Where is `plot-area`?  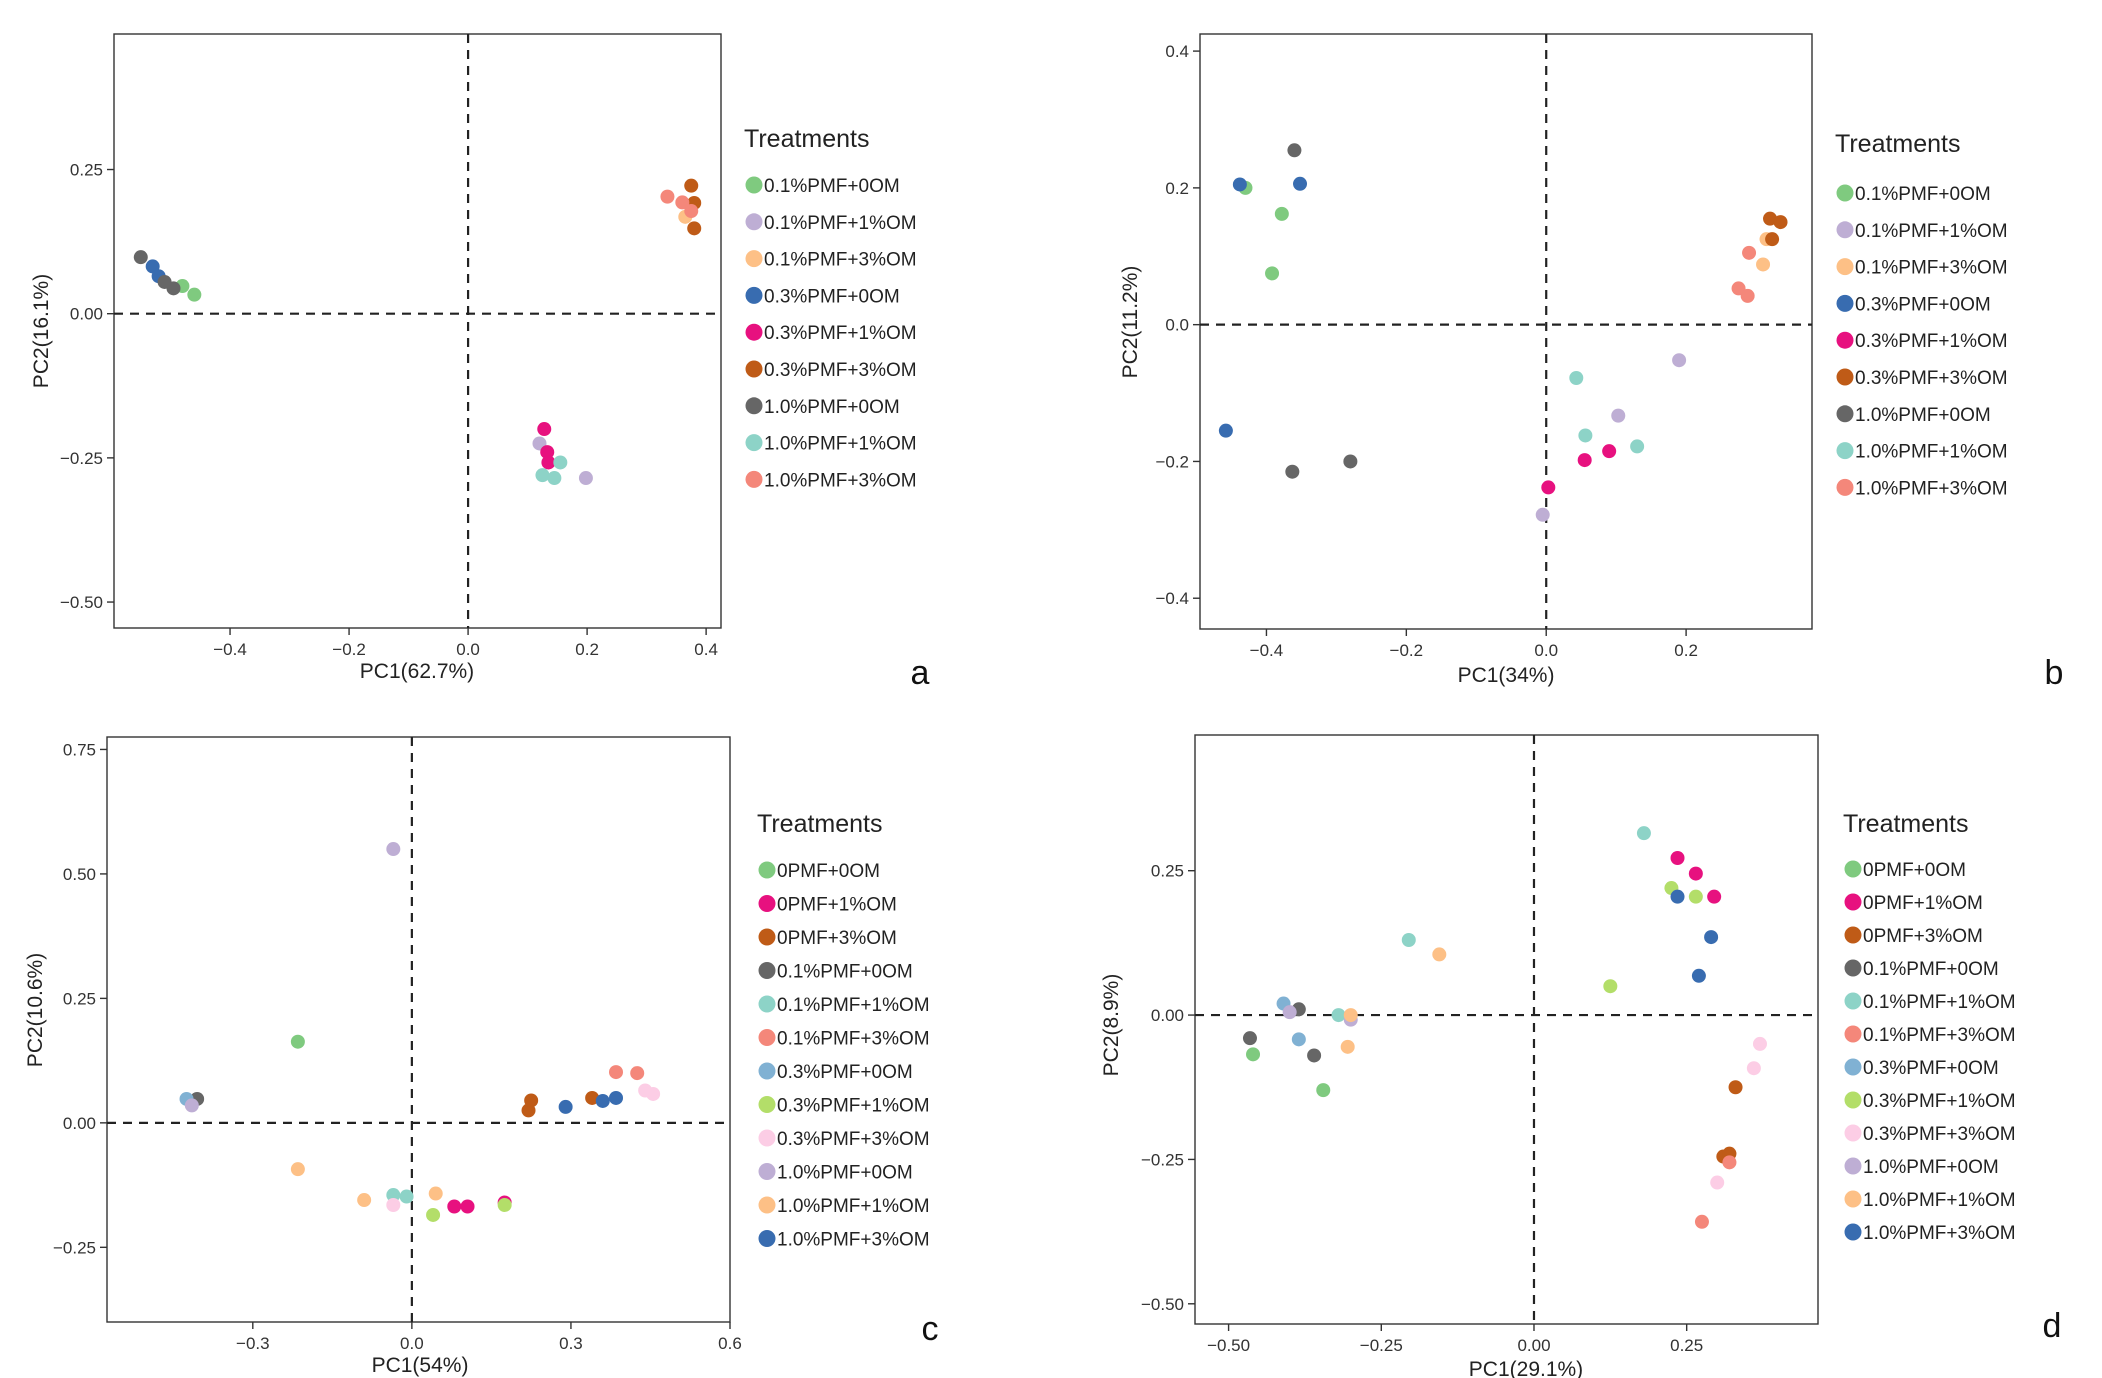
plot-area is located at coordinates (1506, 1029).